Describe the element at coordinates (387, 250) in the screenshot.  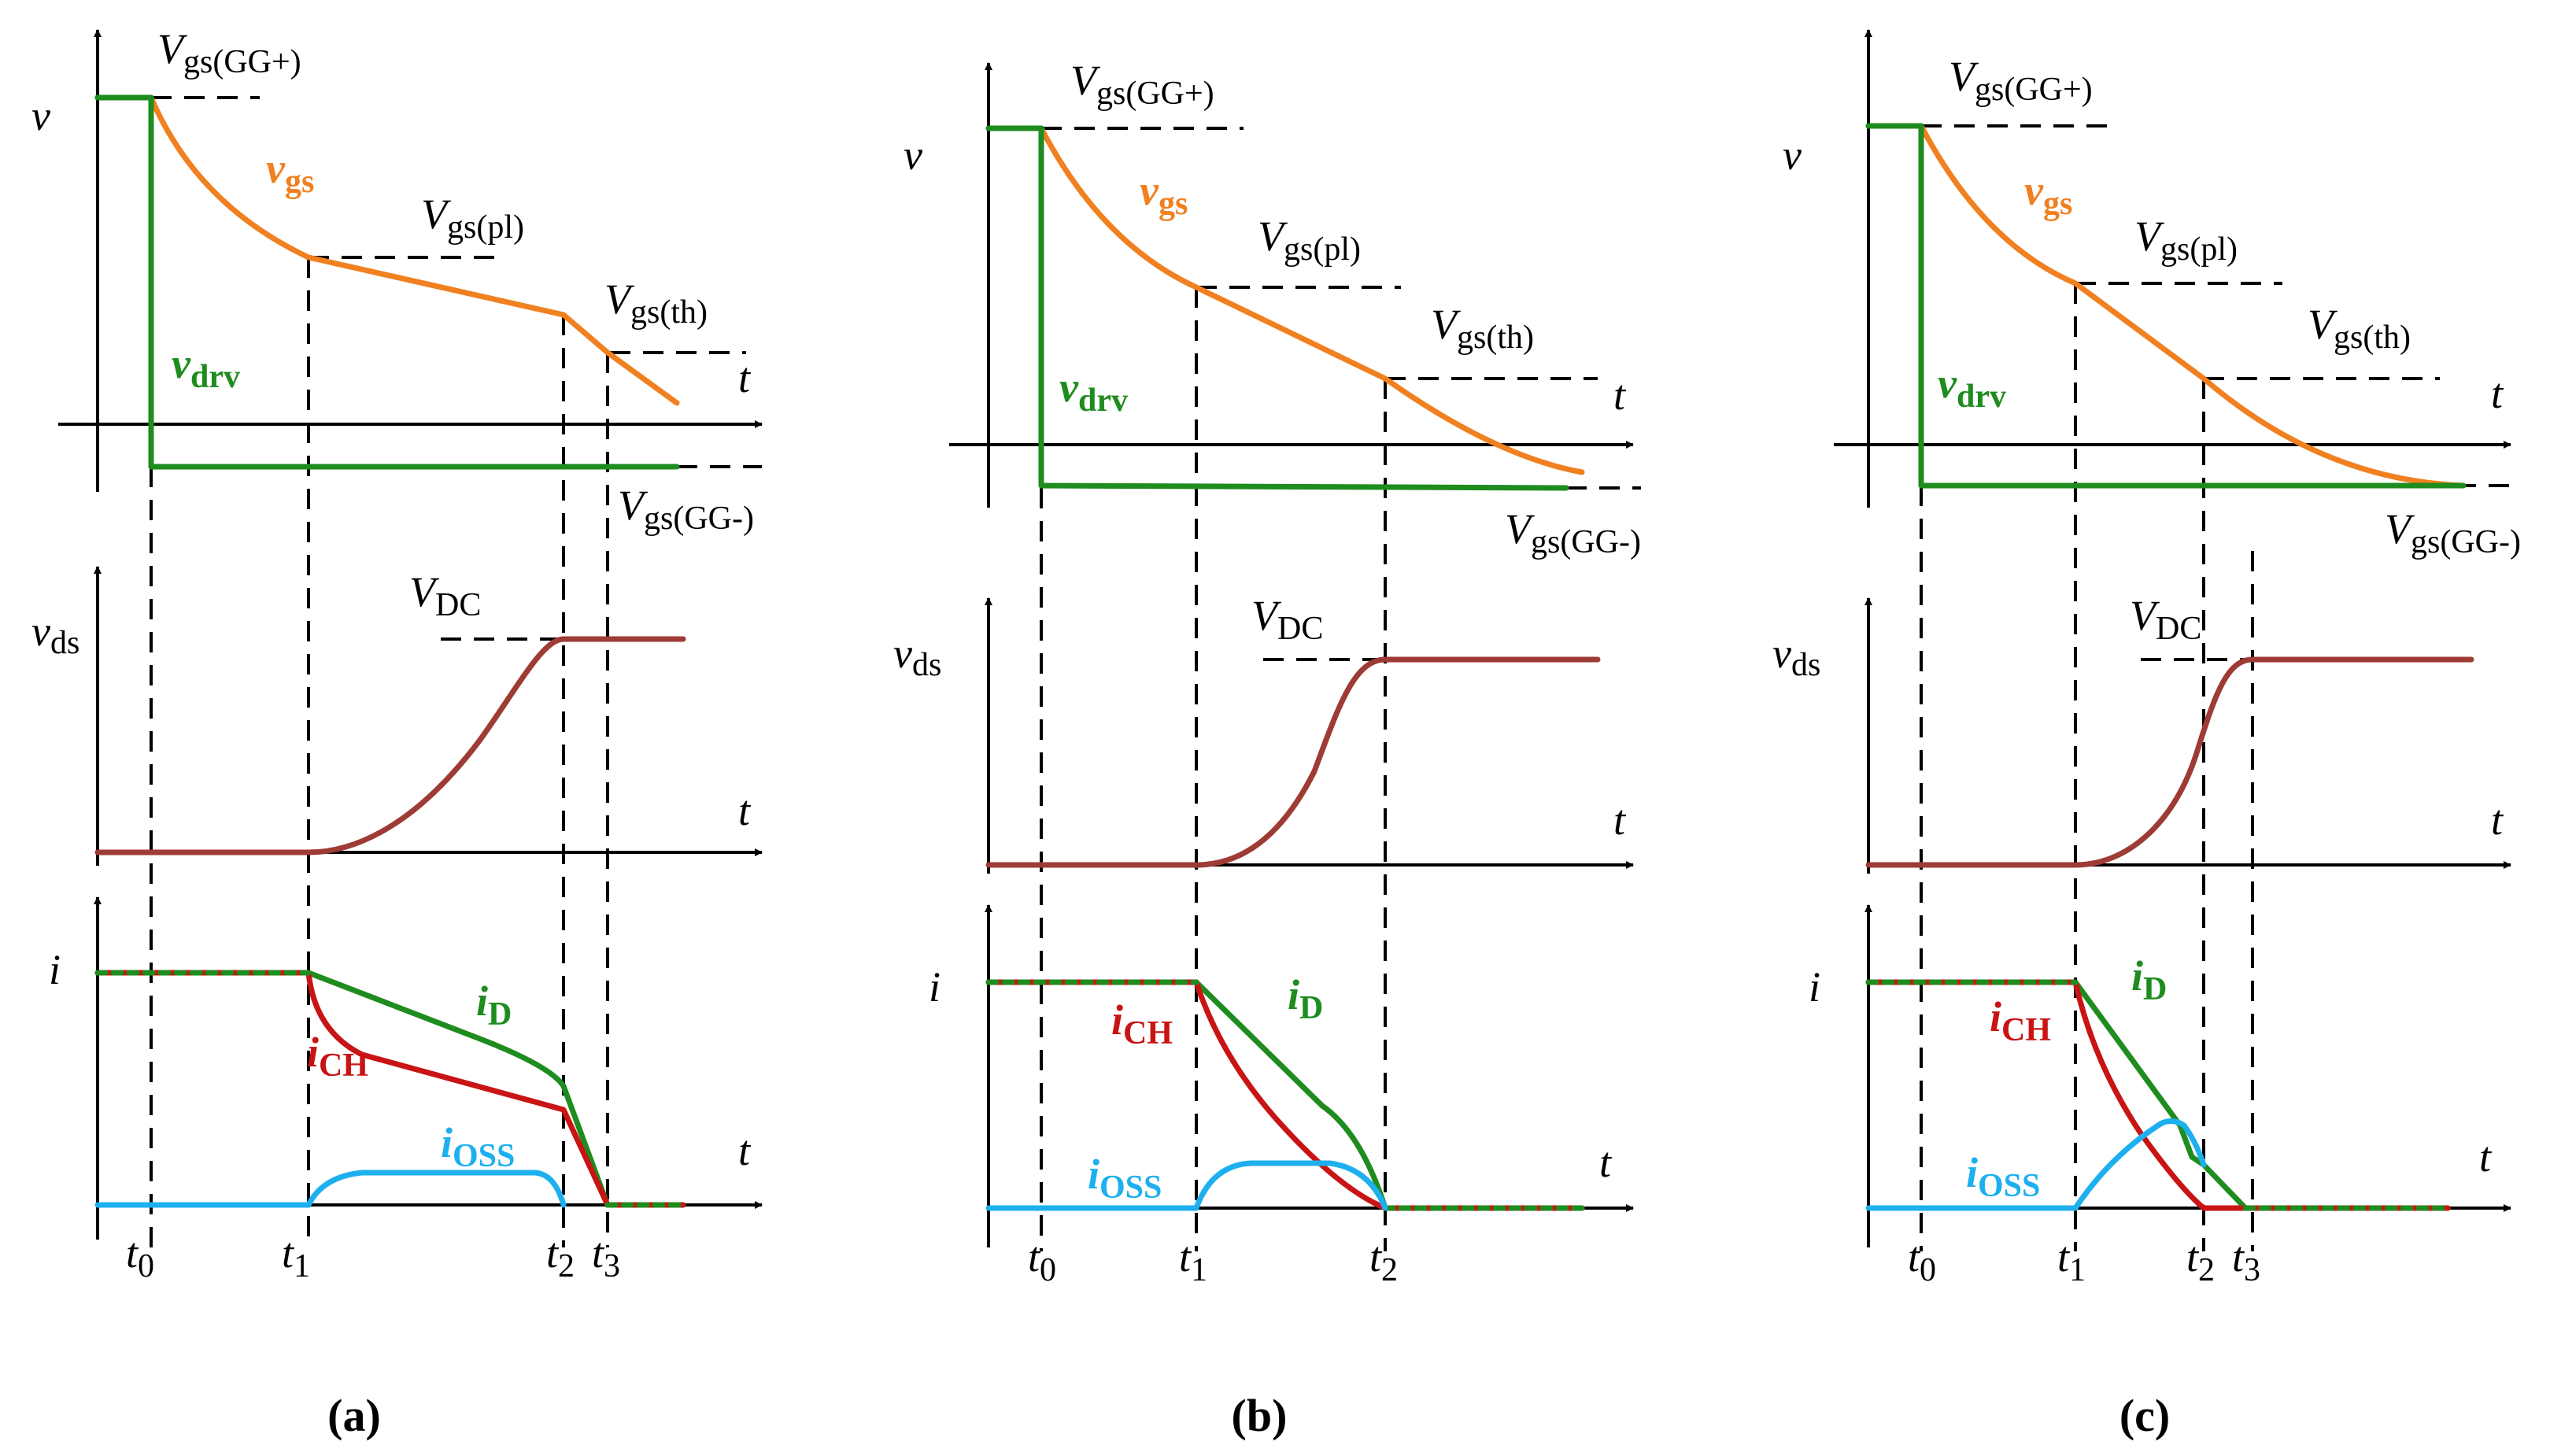
I see `vgs-curve-a` at that location.